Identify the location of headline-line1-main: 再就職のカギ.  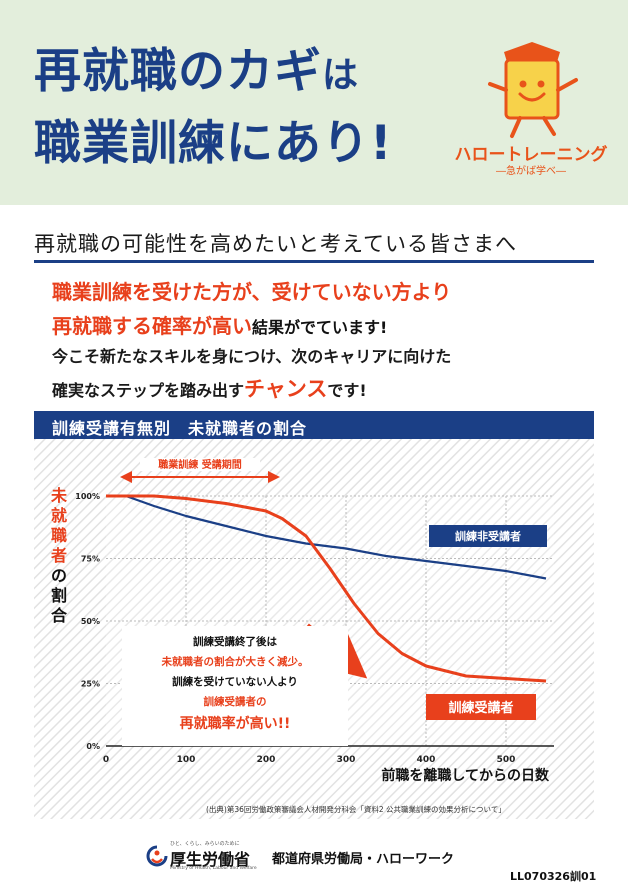
(178, 71).